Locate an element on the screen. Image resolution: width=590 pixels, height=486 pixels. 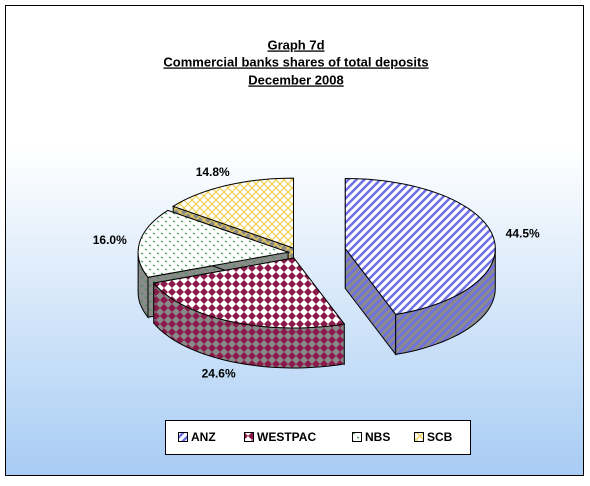
legend-label: ANZ is located at coordinates (203, 437).